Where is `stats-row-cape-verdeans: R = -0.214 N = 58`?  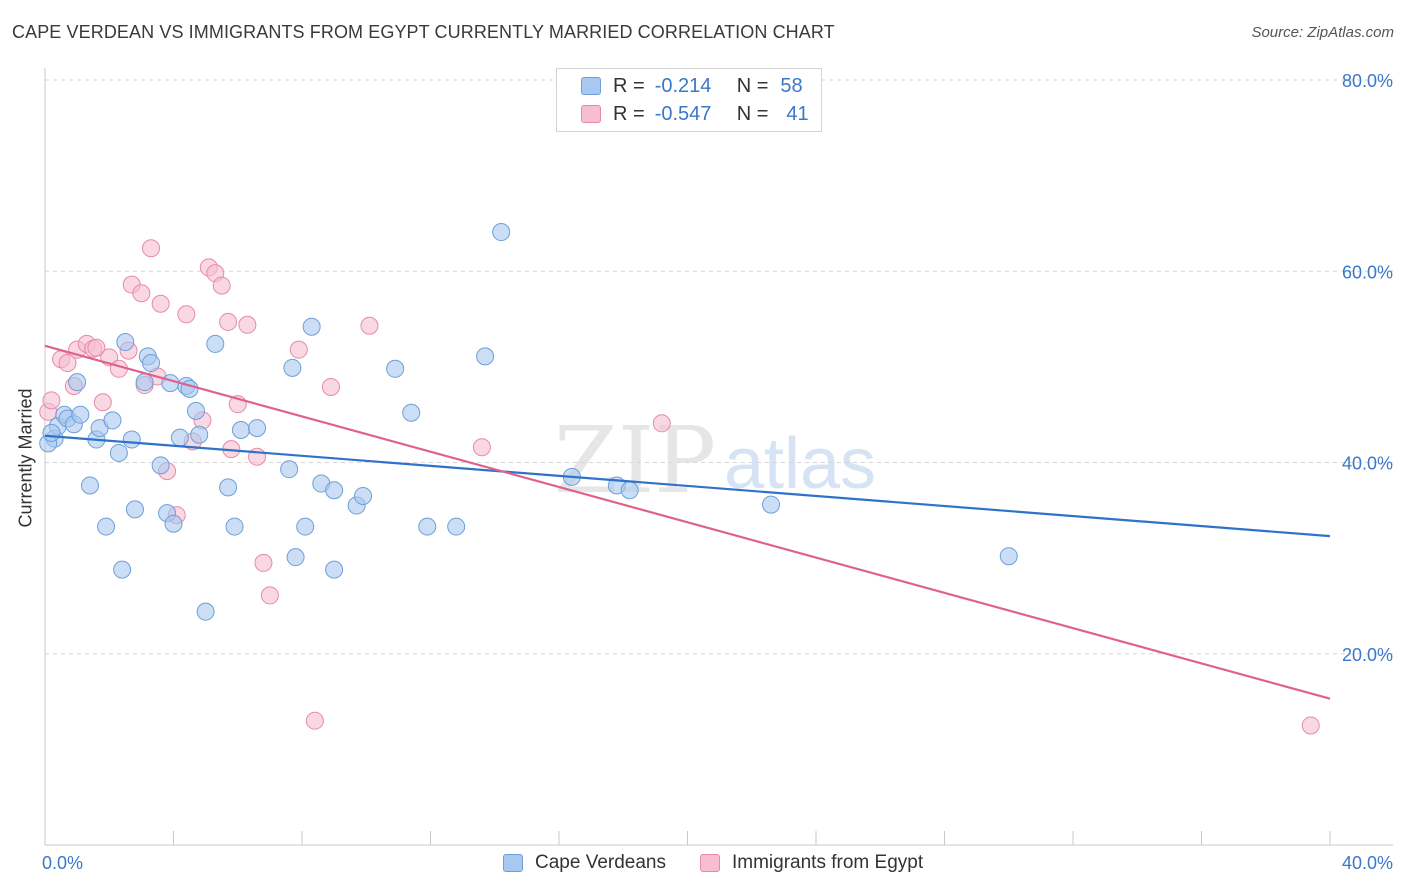
stats-row-cape-verdeans: R = -0.214 N = 58 is located at coordinates (692, 86).